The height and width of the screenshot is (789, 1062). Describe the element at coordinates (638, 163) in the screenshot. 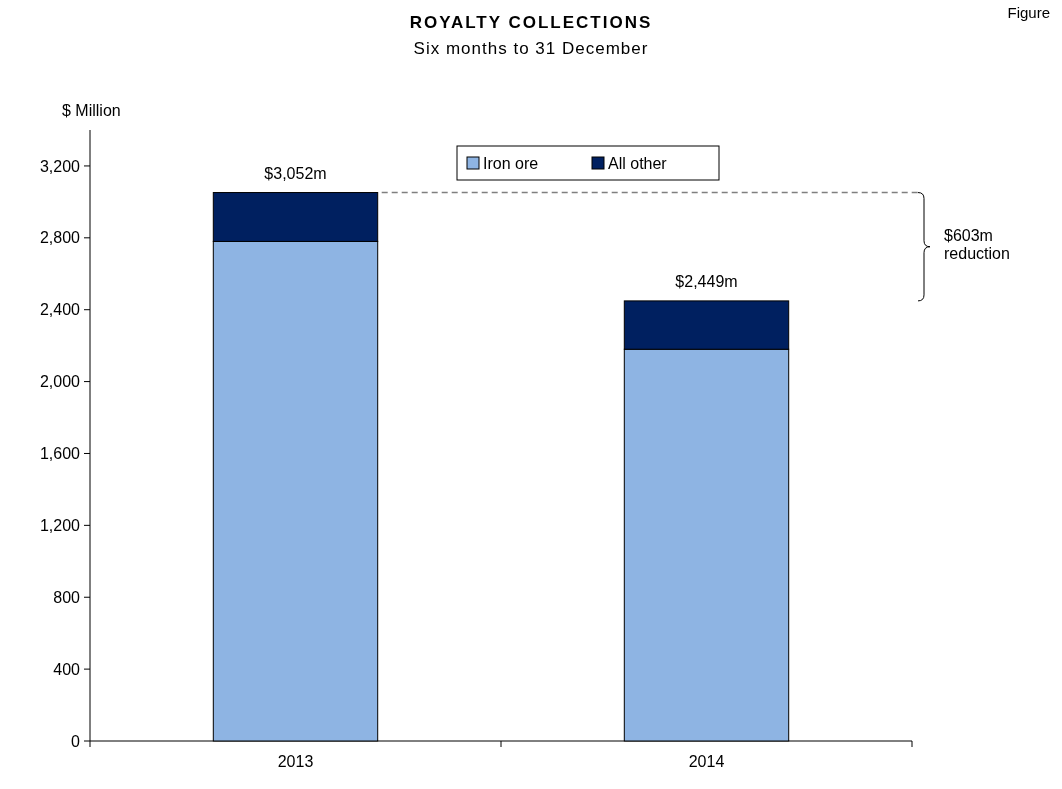

I see `legend-label: All other` at that location.